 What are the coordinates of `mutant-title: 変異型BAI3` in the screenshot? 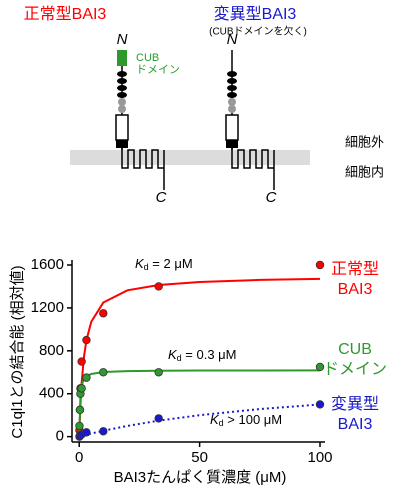 It's located at (255, 14).